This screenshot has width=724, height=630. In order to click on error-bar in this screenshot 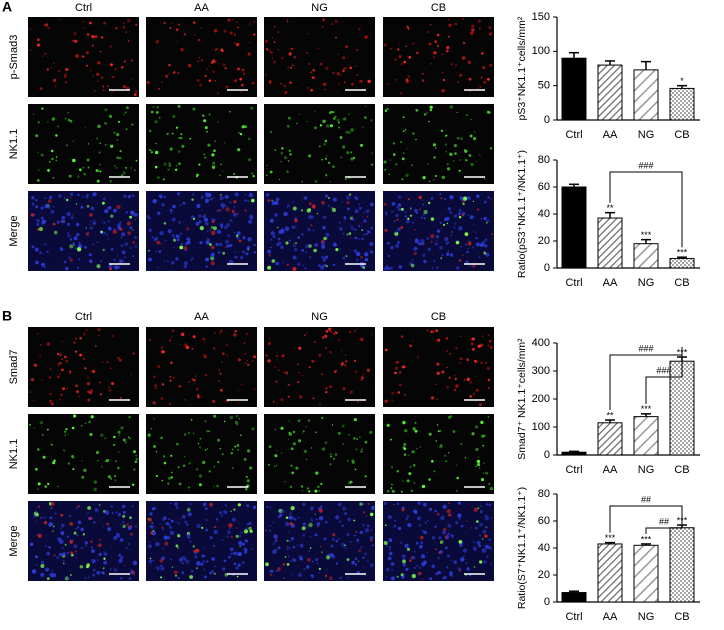, I will do `click(574, 451)`.